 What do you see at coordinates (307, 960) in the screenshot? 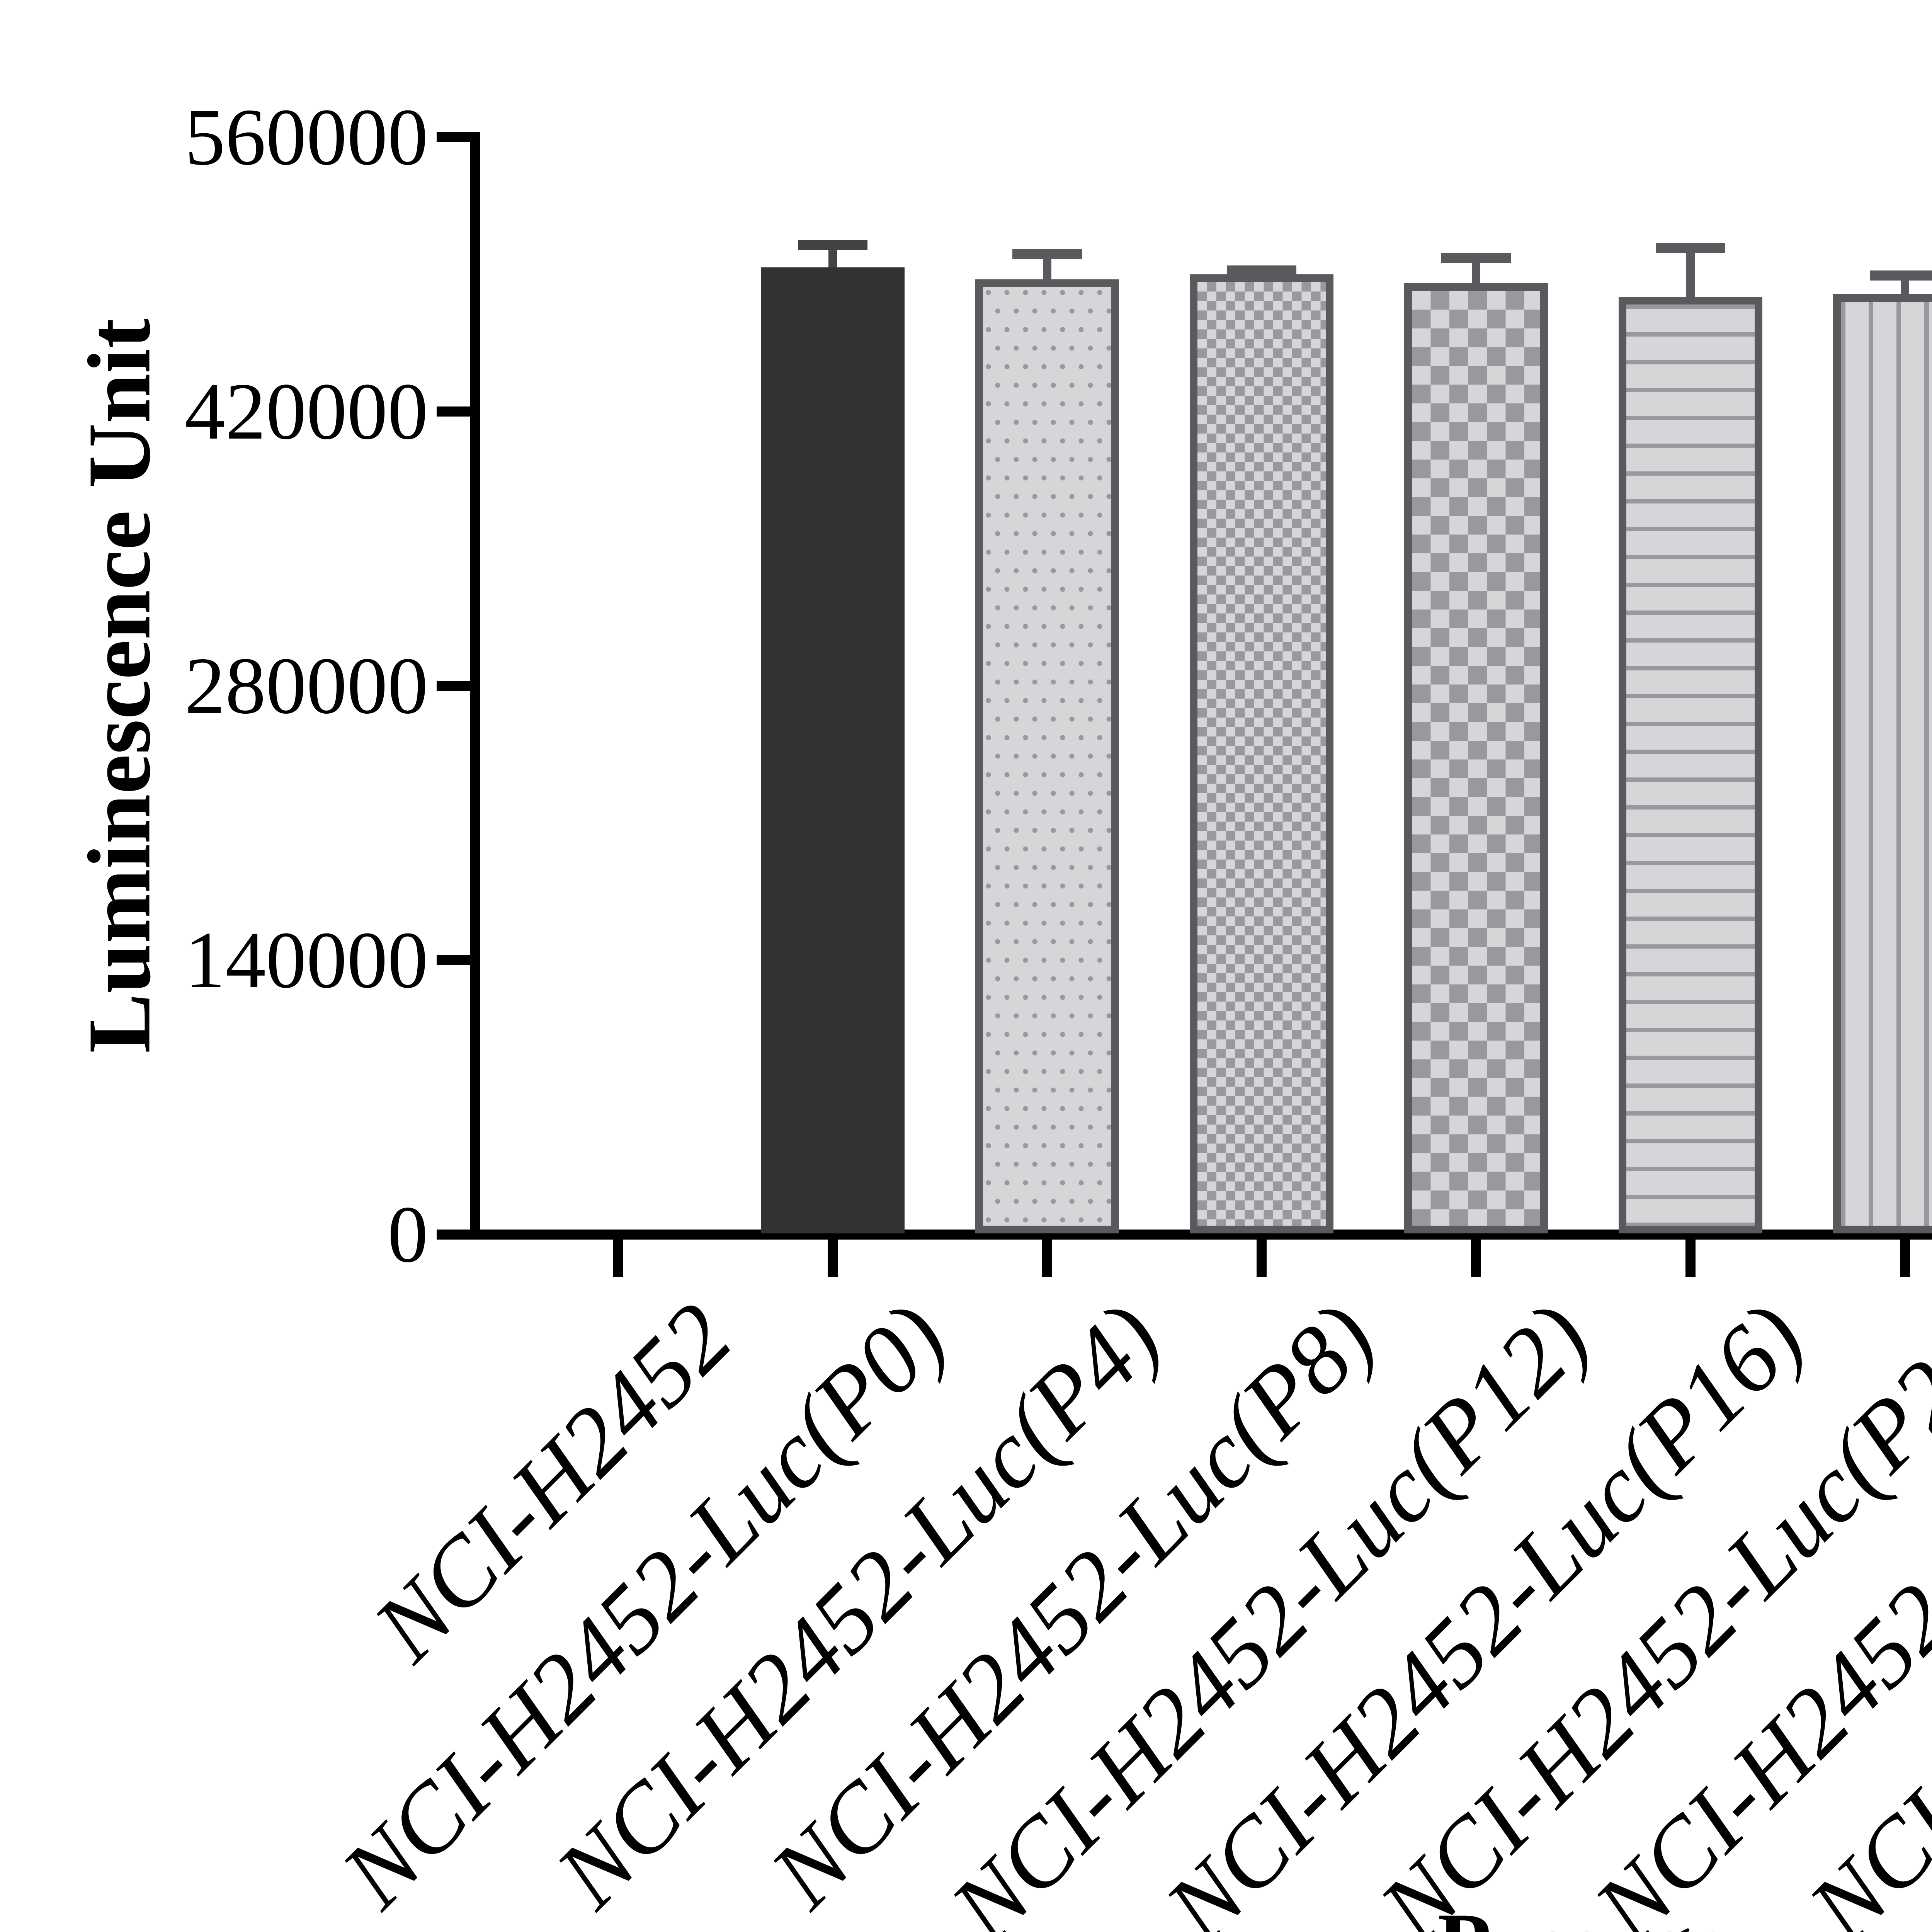
I see `y-tick-label: 140000` at bounding box center [307, 960].